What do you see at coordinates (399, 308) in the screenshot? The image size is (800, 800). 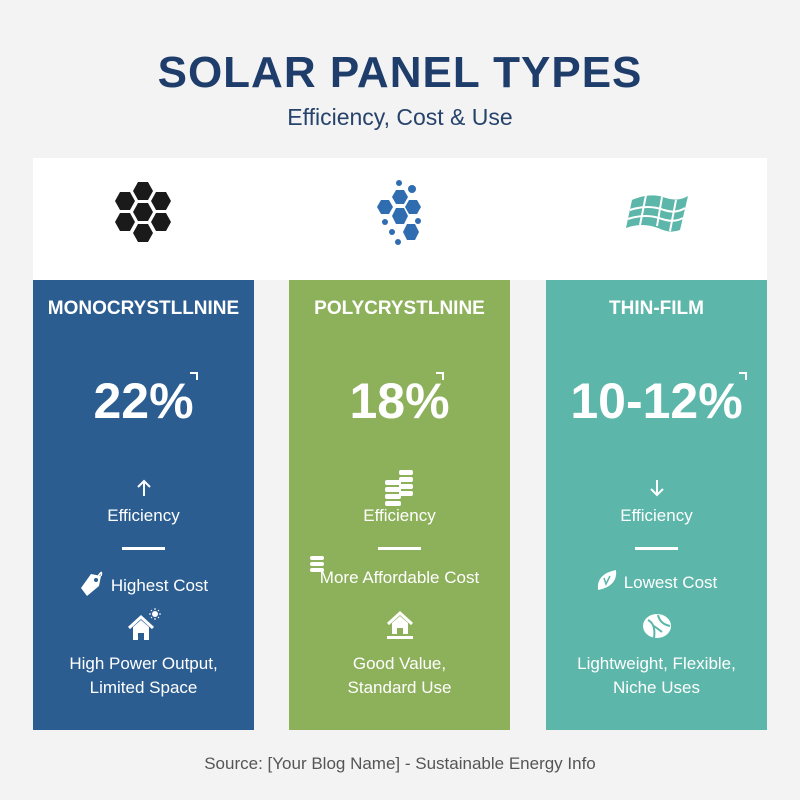 I see `panel-name: POLYCRYSTLNINE` at bounding box center [399, 308].